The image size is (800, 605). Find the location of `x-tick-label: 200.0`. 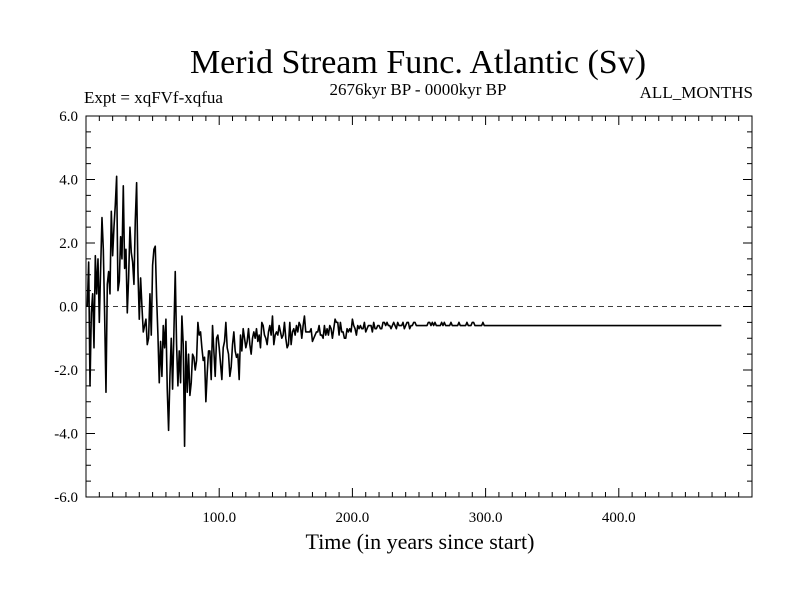

x-tick-label: 200.0 is located at coordinates (353, 518).